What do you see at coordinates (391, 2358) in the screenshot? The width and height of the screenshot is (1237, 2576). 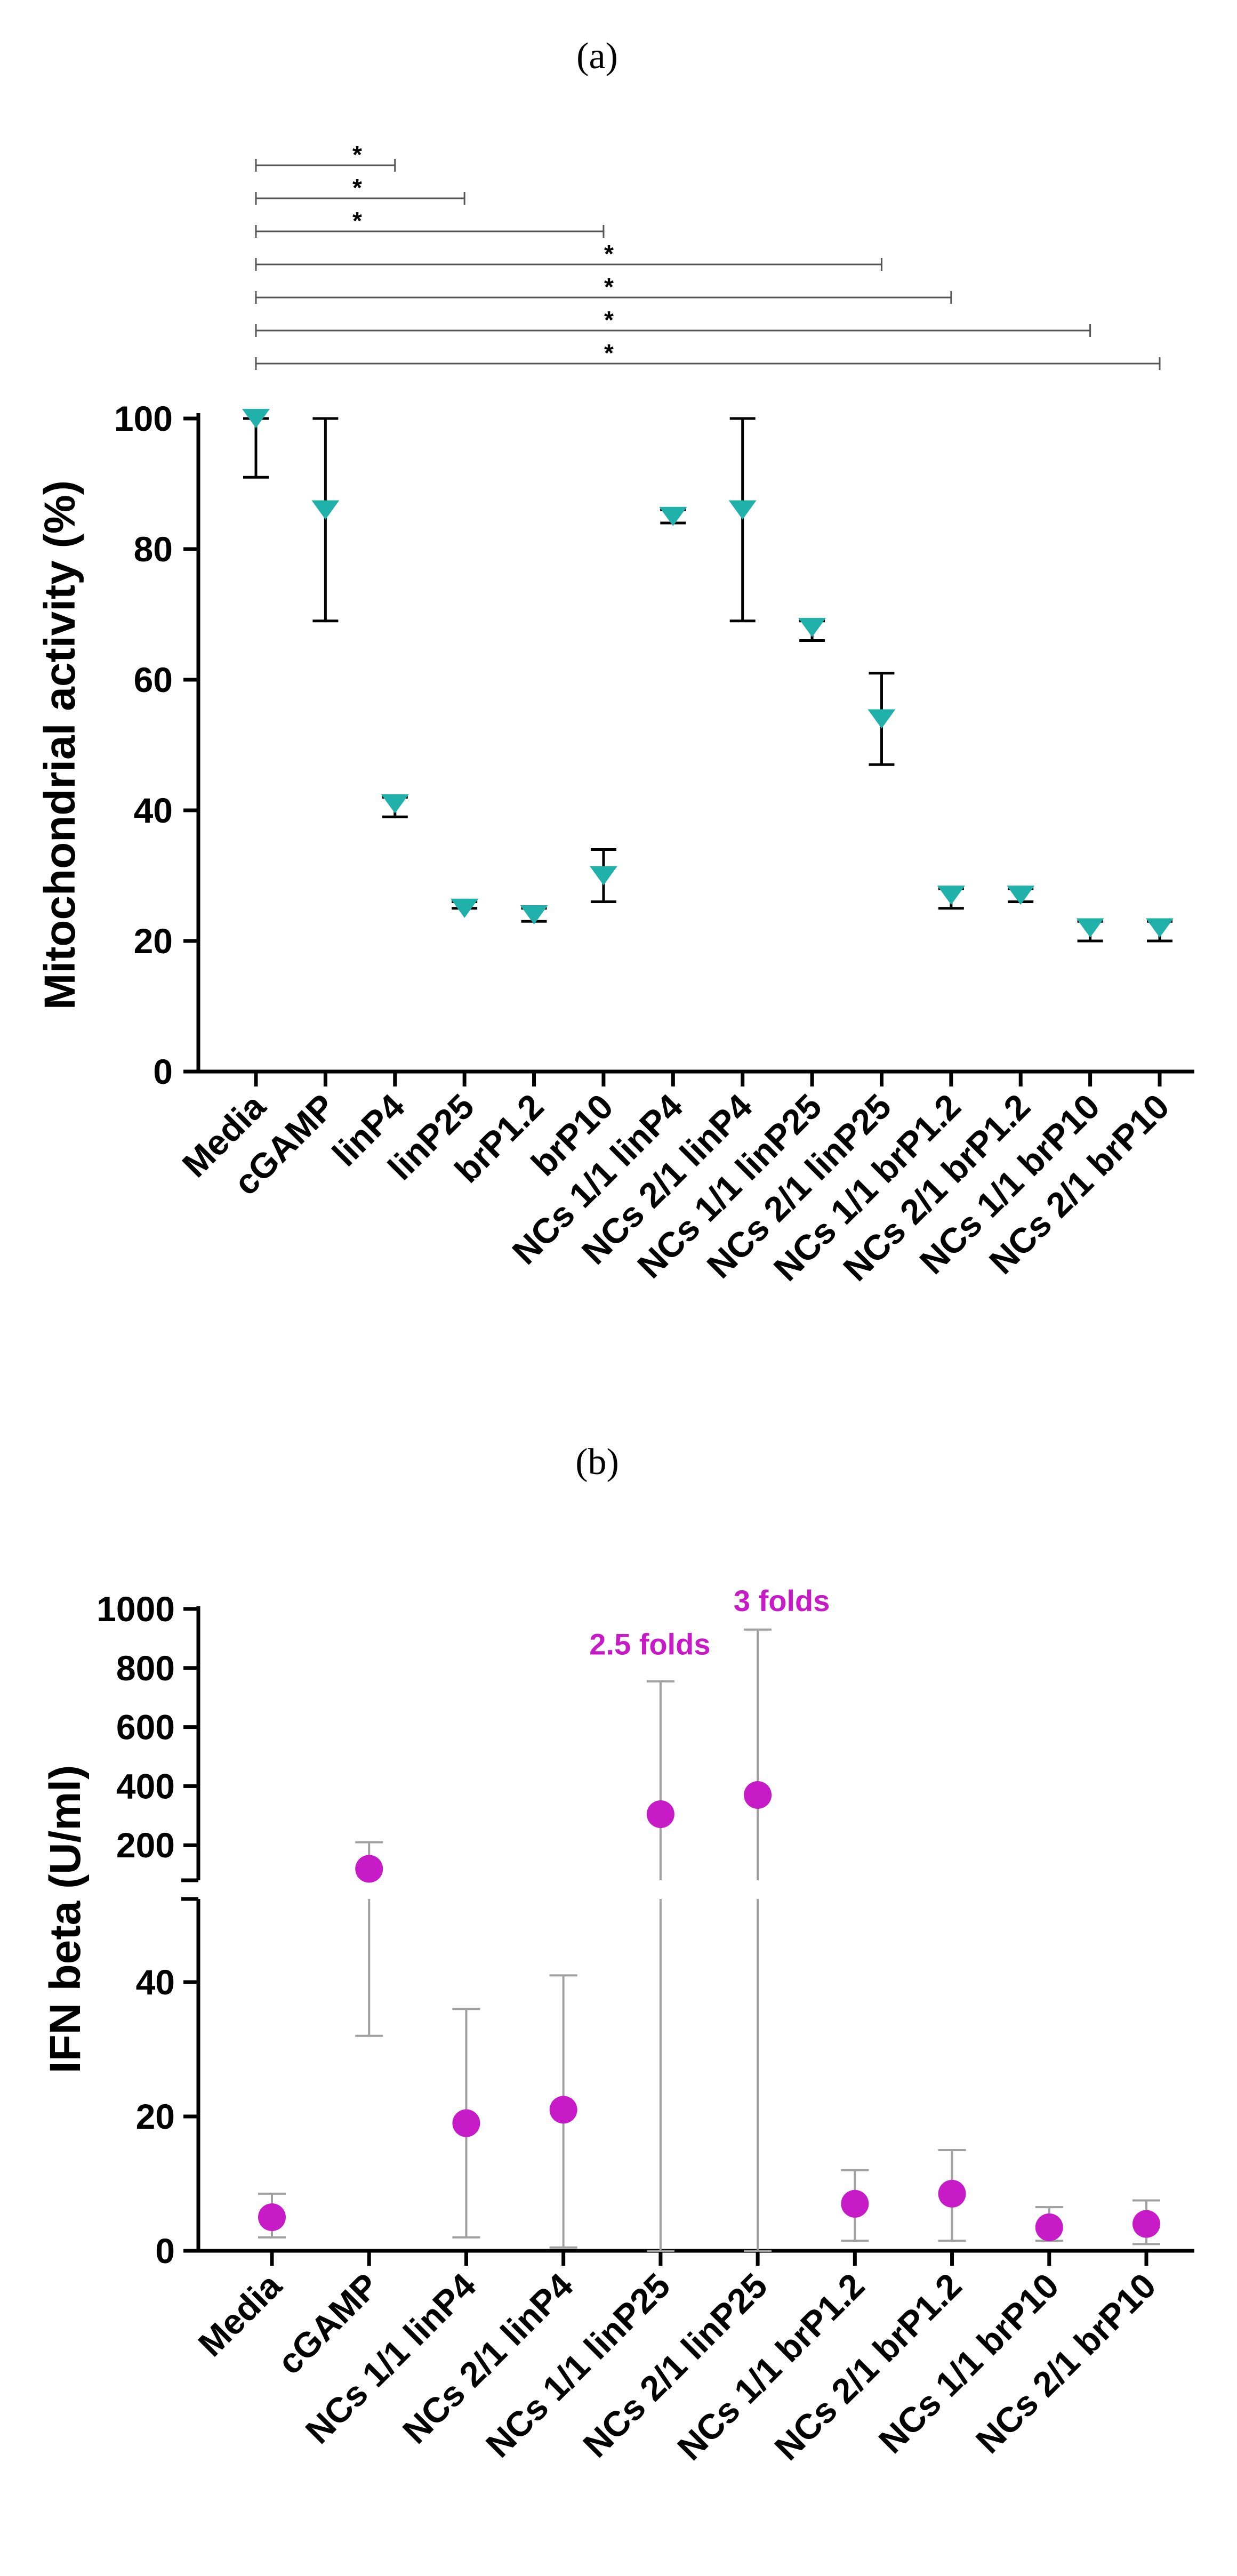 I see `x-category-label: NCs 1/1 linP4` at bounding box center [391, 2358].